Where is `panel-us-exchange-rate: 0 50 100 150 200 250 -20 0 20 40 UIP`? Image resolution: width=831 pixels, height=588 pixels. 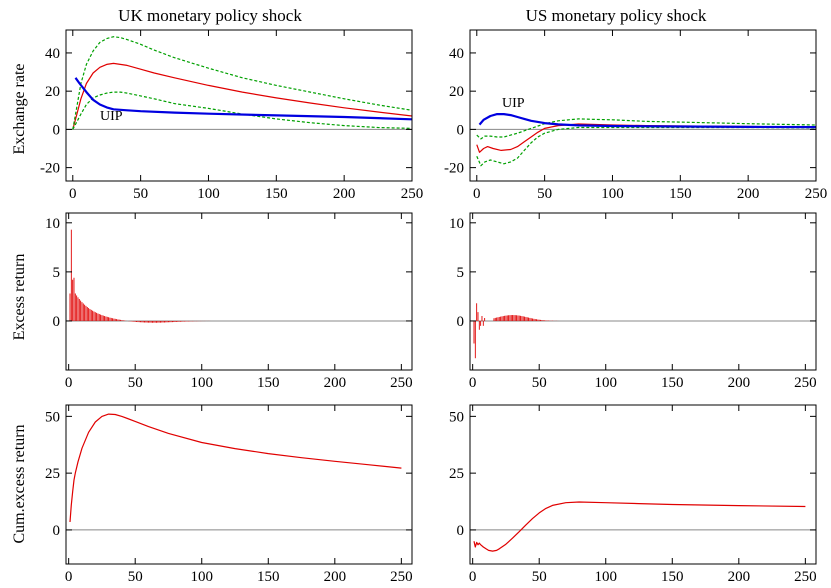 panel-us-exchange-rate: 0 50 100 150 200 250 -20 0 20 40 UIP is located at coordinates (636, 115).